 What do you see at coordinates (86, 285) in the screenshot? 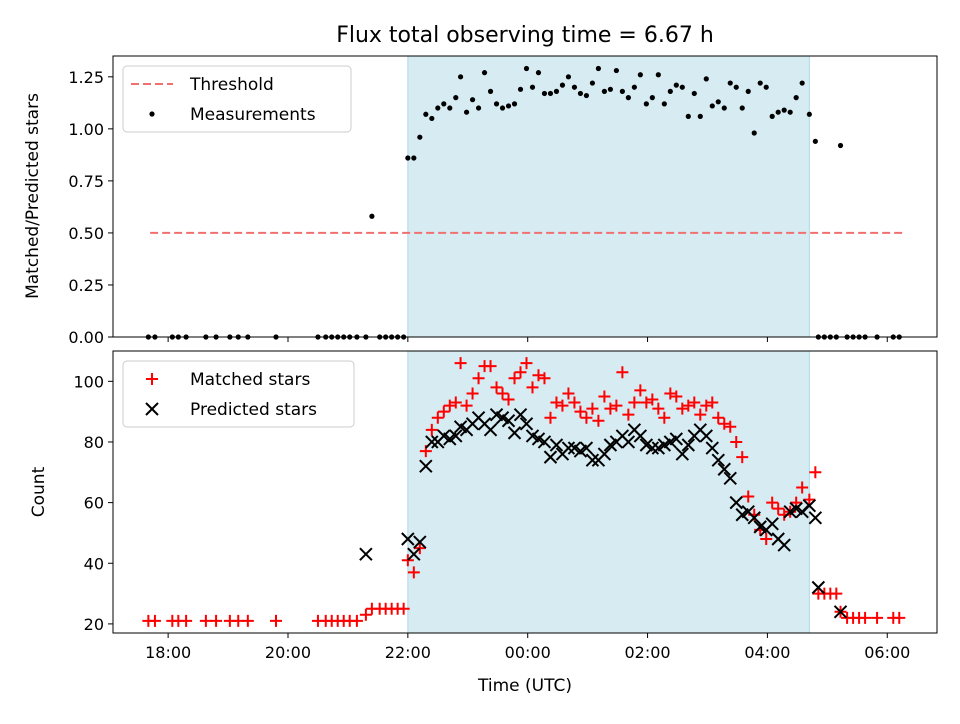
I see `top-y-tick-label: 0.25` at bounding box center [86, 285].